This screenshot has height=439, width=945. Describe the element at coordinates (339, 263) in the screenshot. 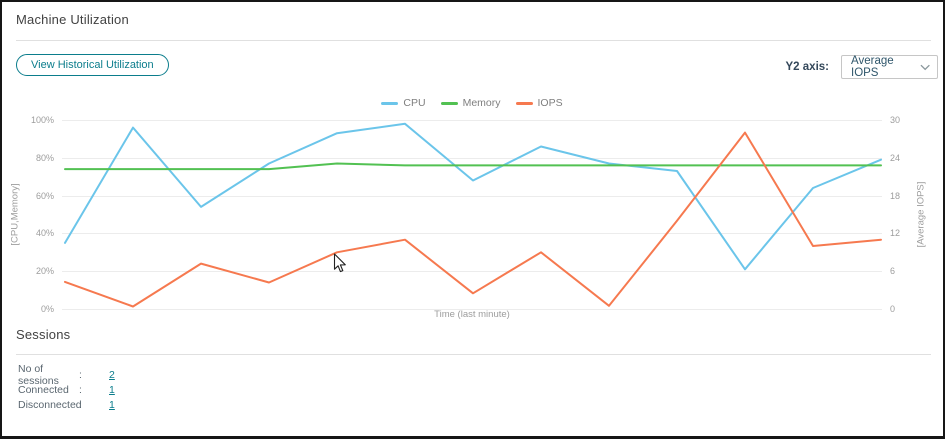

I see `mouse-cursor-icon` at that location.